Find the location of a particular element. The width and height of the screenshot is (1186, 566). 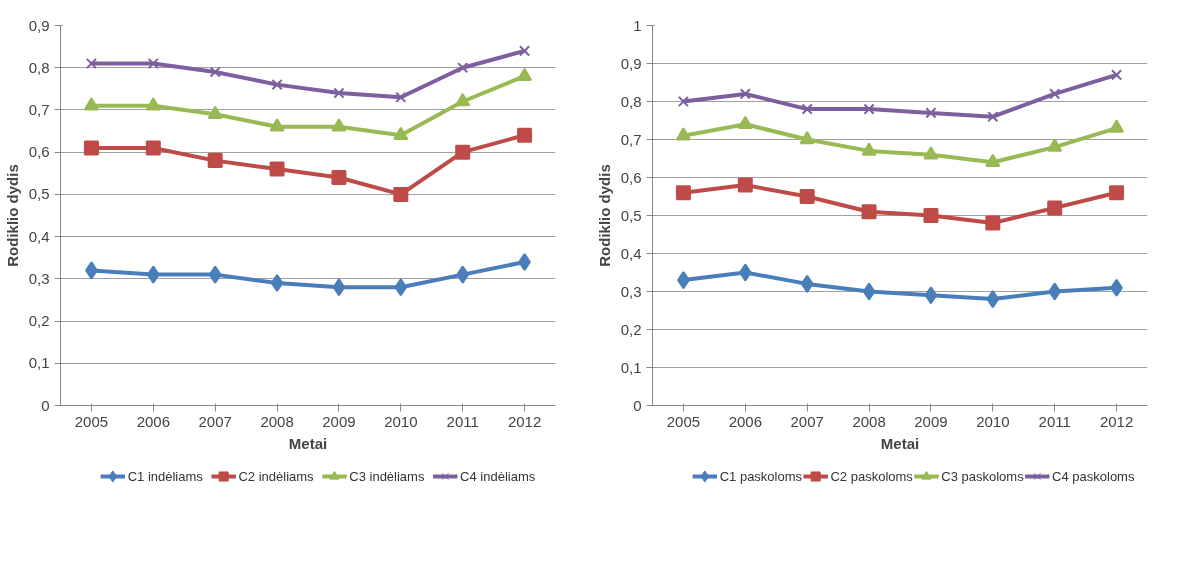

legend-label: C1 indėliams is located at coordinates (165, 476).